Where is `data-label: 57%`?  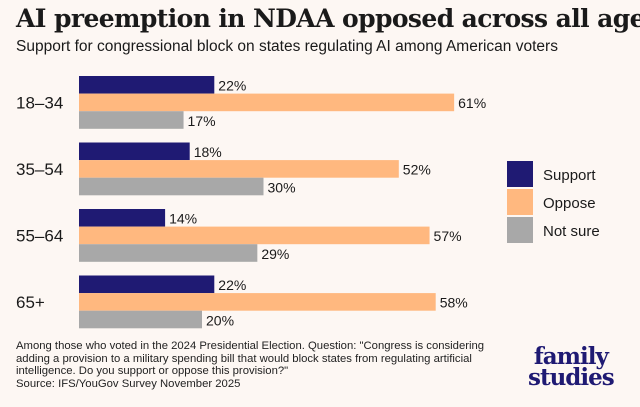 data-label: 57% is located at coordinates (448, 236).